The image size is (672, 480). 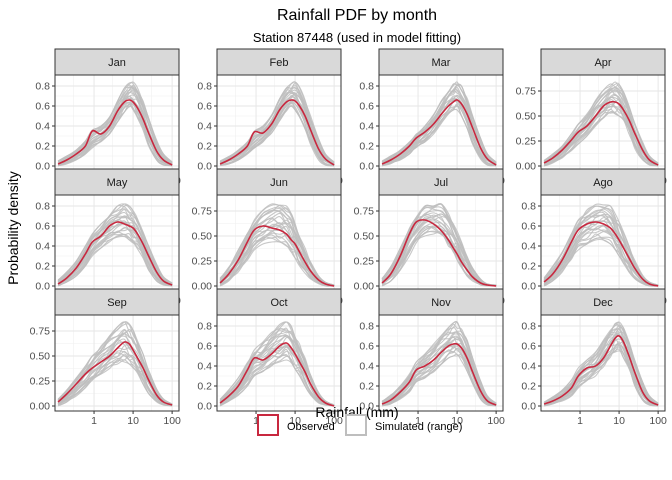 What do you see at coordinates (115, 253) in the screenshot?
I see `observed-series-line-may` at bounding box center [115, 253].